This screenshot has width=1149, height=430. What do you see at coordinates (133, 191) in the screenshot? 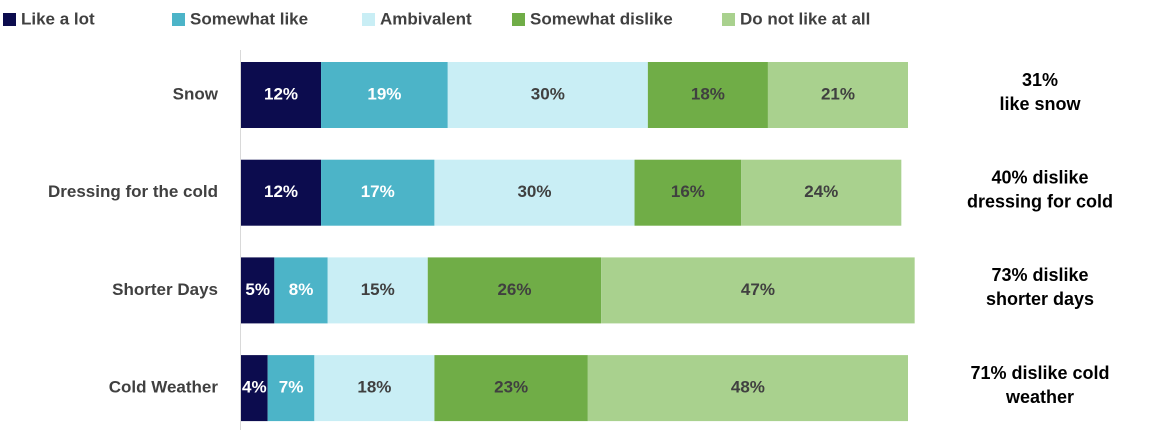
I see `y-tick-label: Dressing for the cold` at bounding box center [133, 191].